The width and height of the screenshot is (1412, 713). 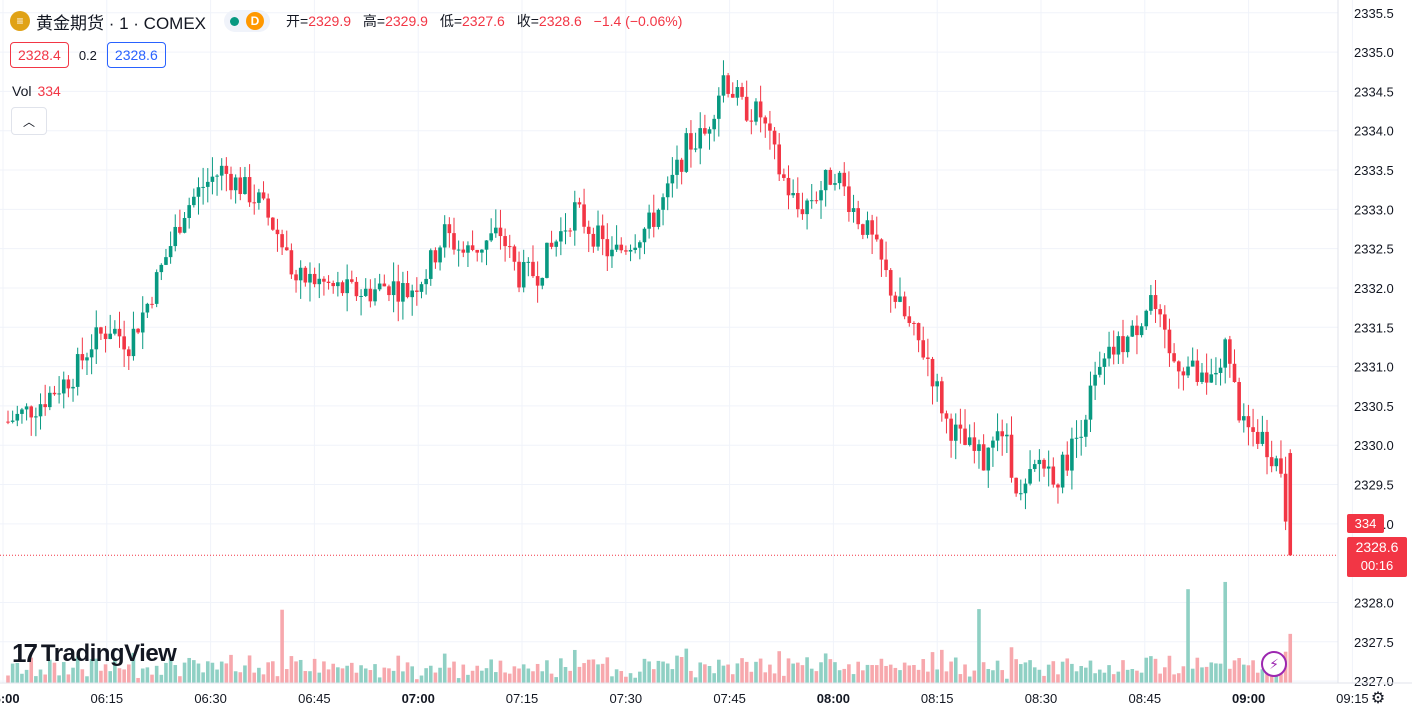 I want to click on open-value: 2329.9, so click(x=330, y=21).